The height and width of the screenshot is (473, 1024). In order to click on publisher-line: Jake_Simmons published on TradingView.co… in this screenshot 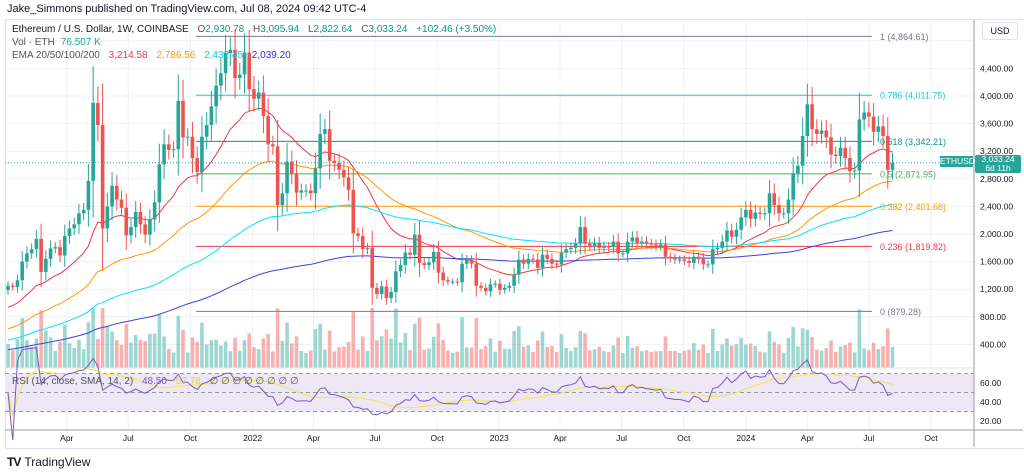, I will do `click(187, 9)`.